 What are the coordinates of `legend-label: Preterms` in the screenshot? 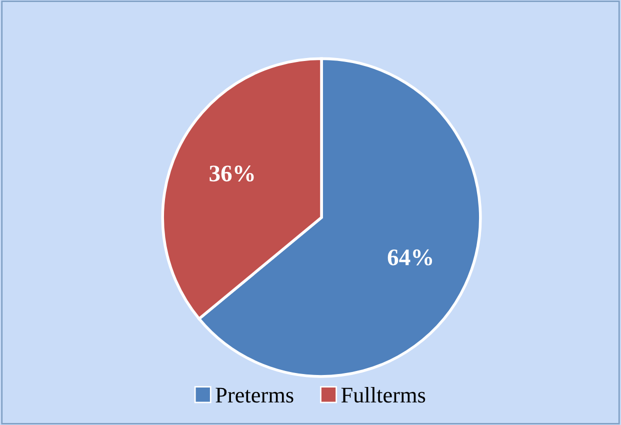 It's located at (255, 395).